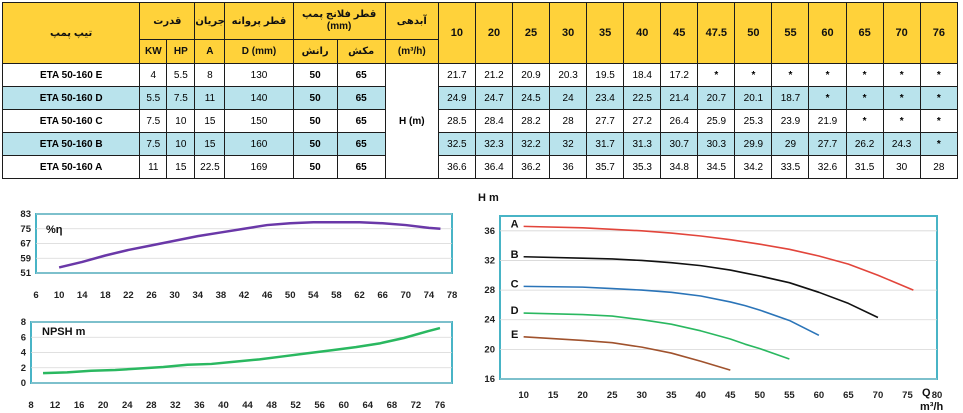 The image size is (963, 413). I want to click on kw-cell: 11, so click(153, 167).